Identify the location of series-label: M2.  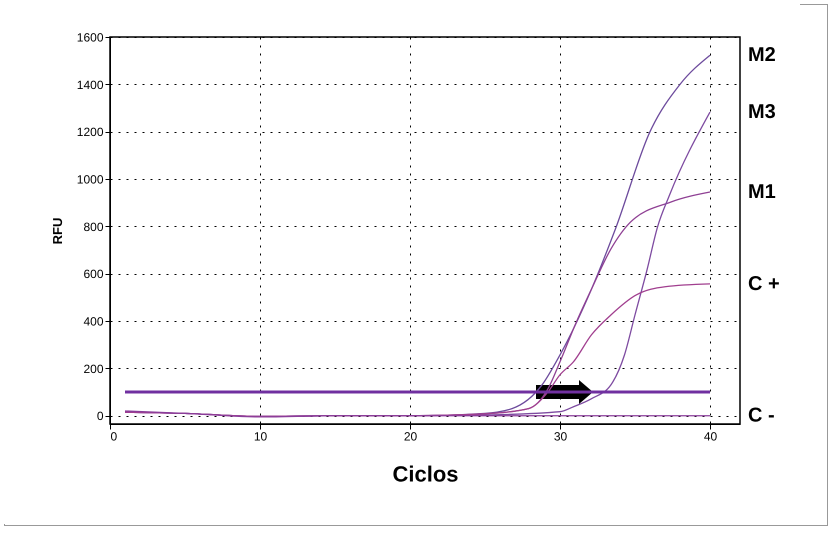
(762, 55).